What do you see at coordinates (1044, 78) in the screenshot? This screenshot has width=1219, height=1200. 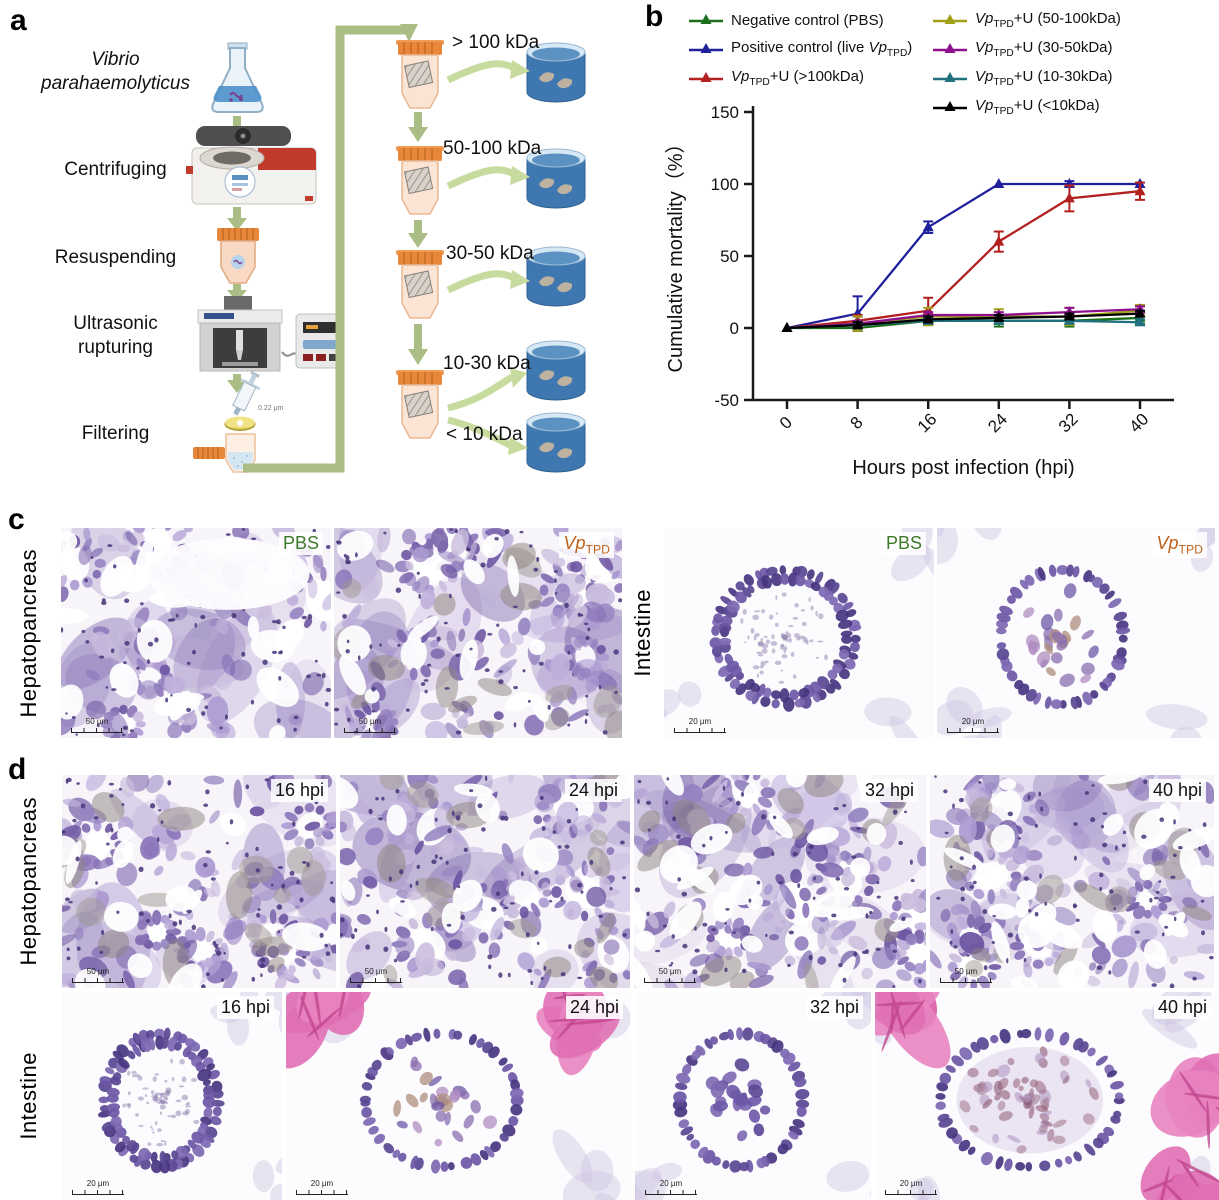 I see `legend-label: VpTPD+U (10-30kDa)` at bounding box center [1044, 78].